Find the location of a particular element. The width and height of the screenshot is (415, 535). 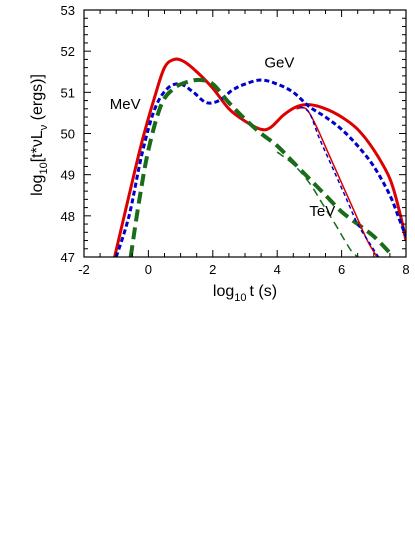

y-axis-title-mid: [t*νL is located at coordinates (37, 146).